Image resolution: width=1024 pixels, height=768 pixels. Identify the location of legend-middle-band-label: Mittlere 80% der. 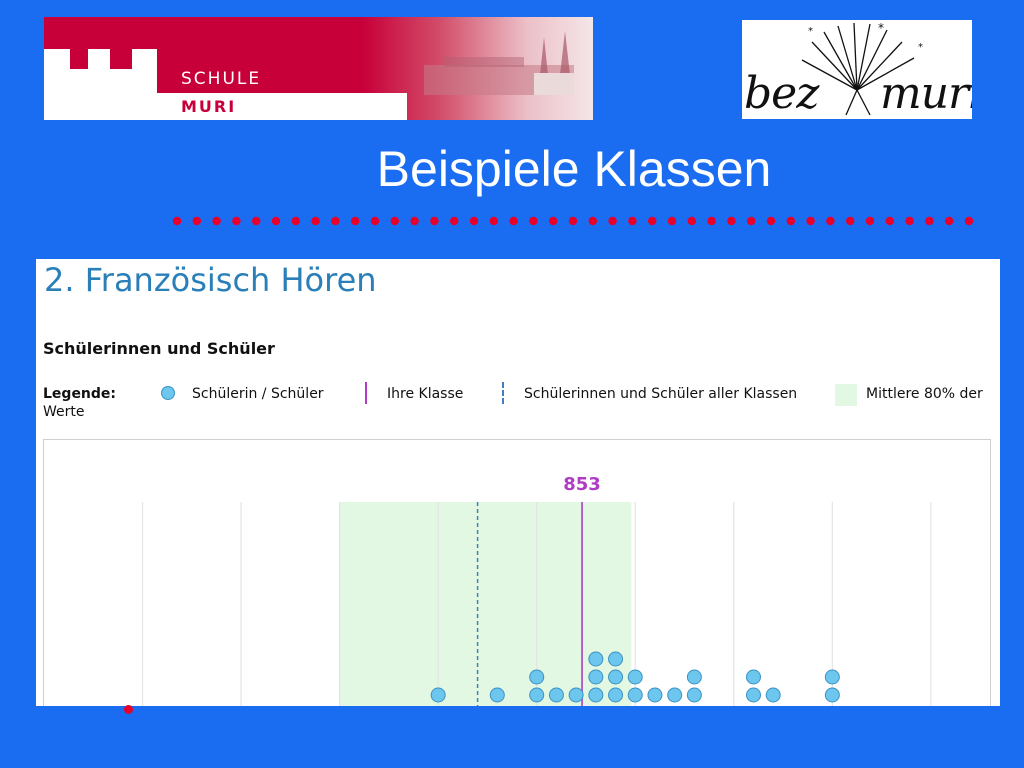
(924, 394).